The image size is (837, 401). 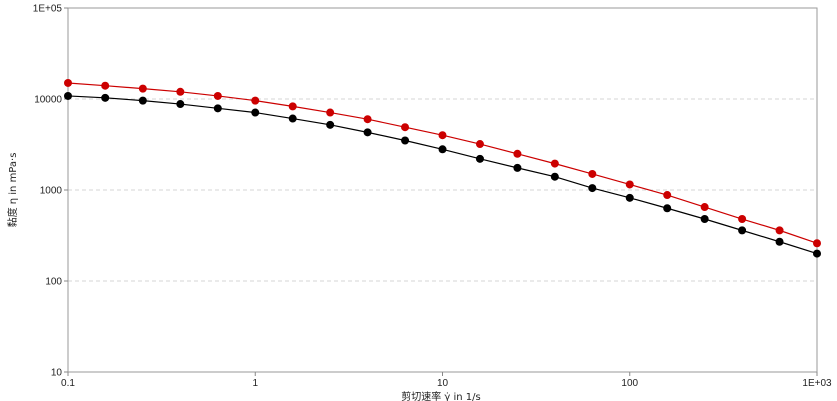 I want to click on y-tick-label: 1E+05, so click(x=48, y=9).